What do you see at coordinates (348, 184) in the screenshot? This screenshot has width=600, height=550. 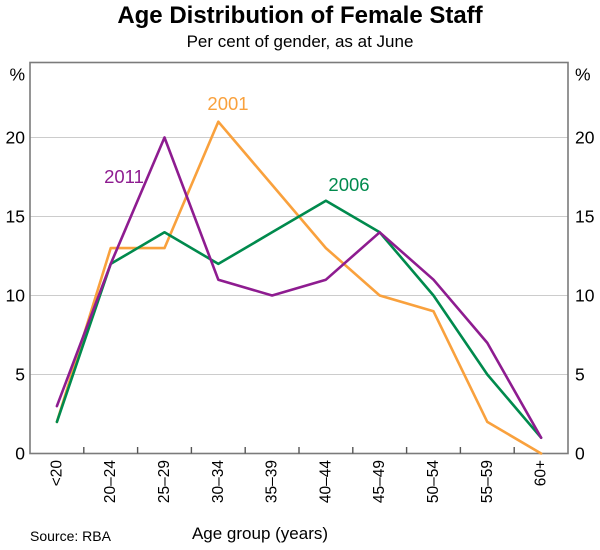 I see `series-label-2006: 2006` at bounding box center [348, 184].